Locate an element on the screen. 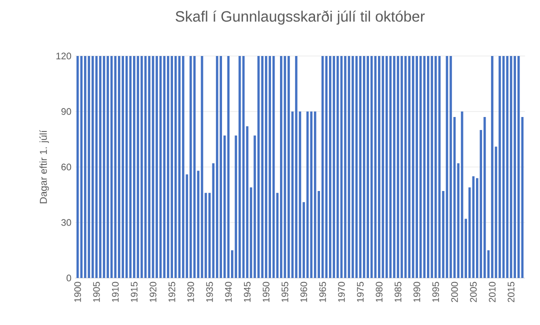 The image size is (540, 325). chart-title: Skafl í Gunnlaugsskarði júlí til október is located at coordinates (300, 17).